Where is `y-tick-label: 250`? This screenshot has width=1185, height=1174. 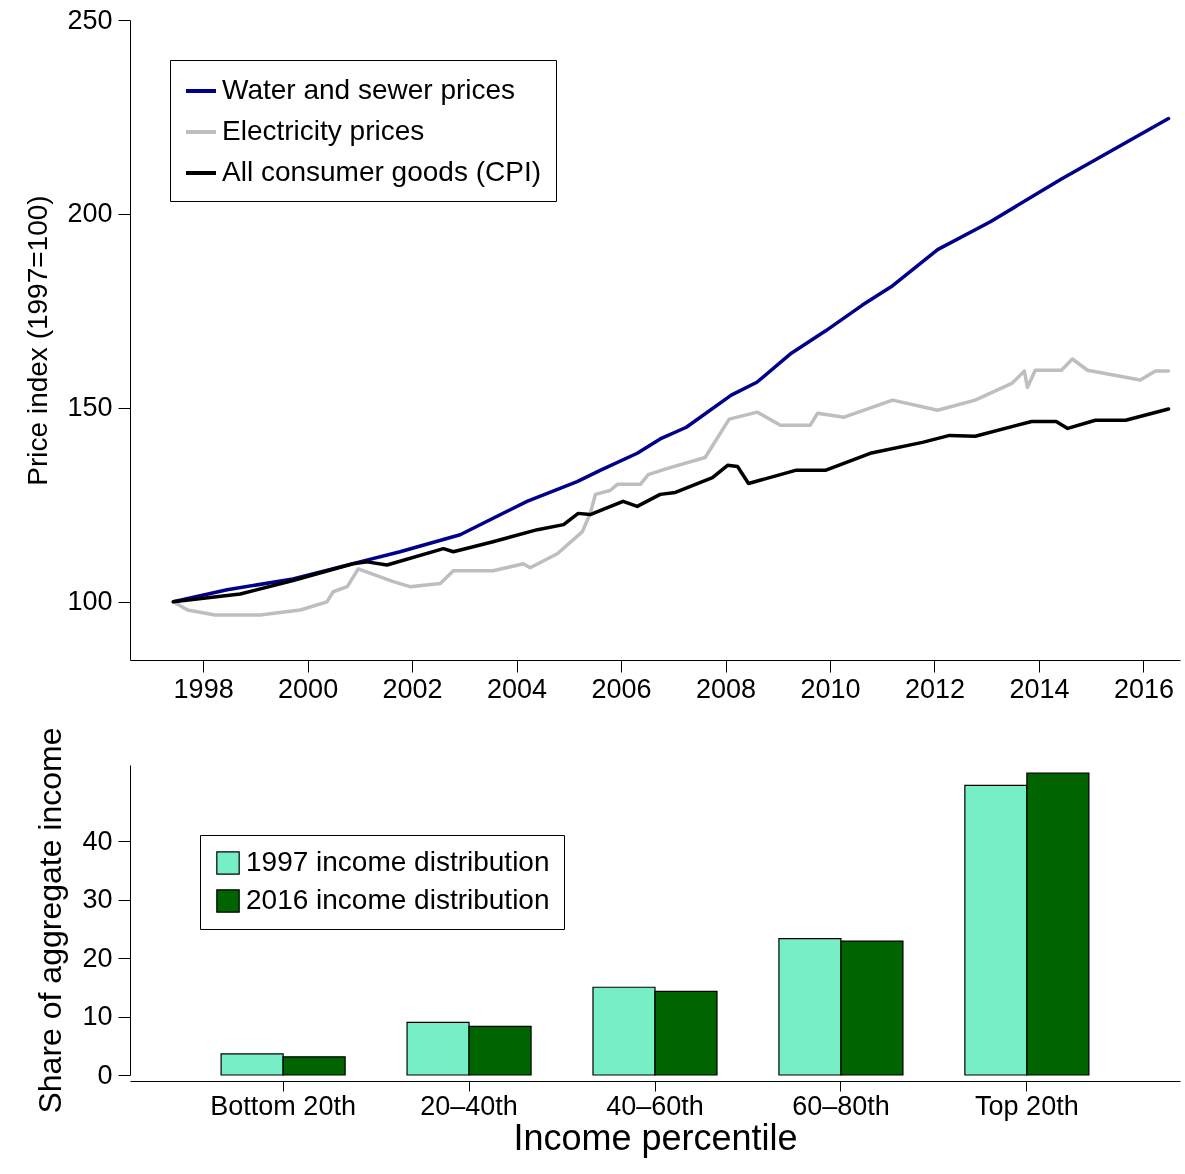
y-tick-label: 250 is located at coordinates (90, 19).